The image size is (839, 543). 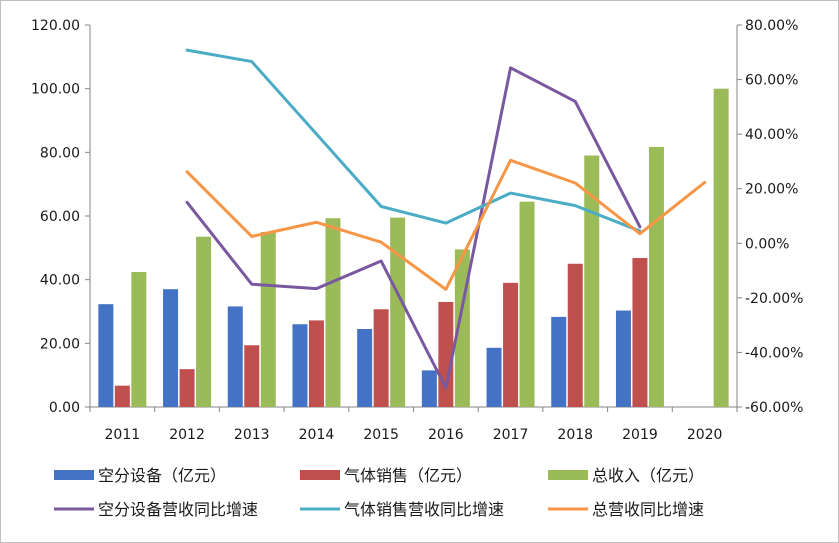 What do you see at coordinates (640, 435) in the screenshot?
I see `x-tick-label: 2019` at bounding box center [640, 435].